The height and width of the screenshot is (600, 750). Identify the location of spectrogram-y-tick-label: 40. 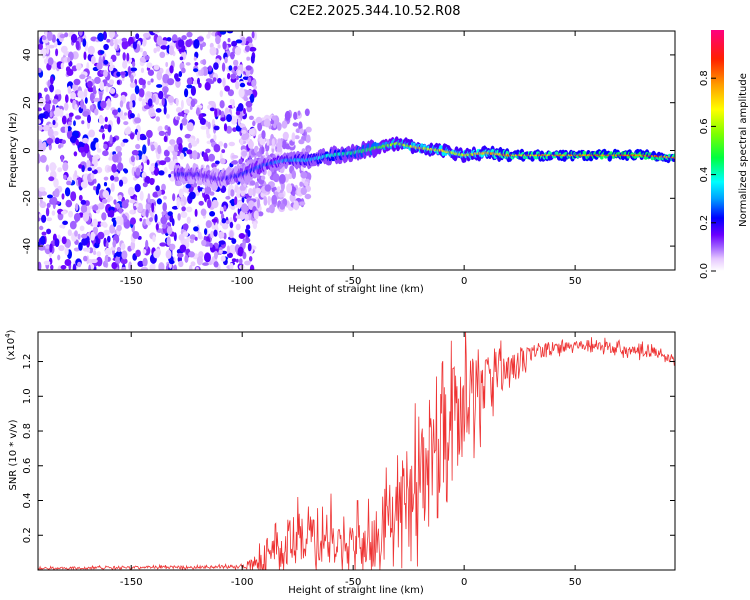
(27, 55).